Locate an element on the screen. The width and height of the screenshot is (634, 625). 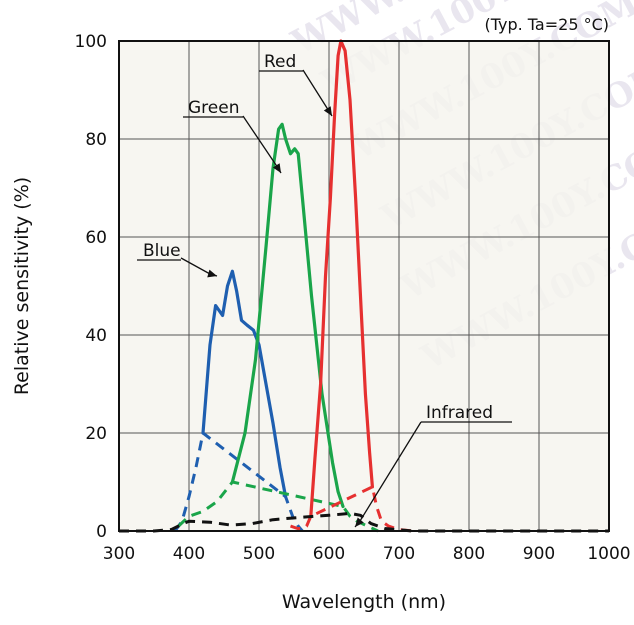
infrared-series-dashed-line is located at coordinates (364, 522).